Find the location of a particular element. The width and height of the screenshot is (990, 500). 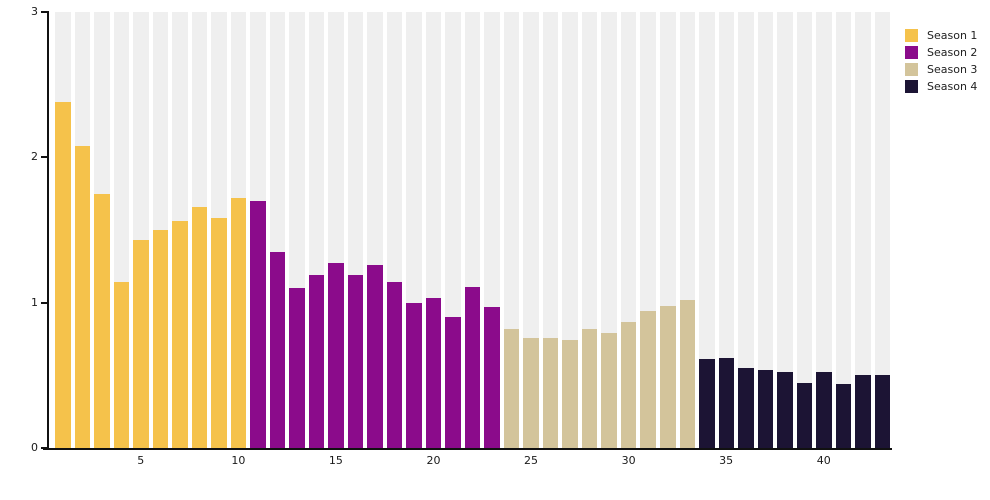

x-tick-label: 25 is located at coordinates (531, 460).